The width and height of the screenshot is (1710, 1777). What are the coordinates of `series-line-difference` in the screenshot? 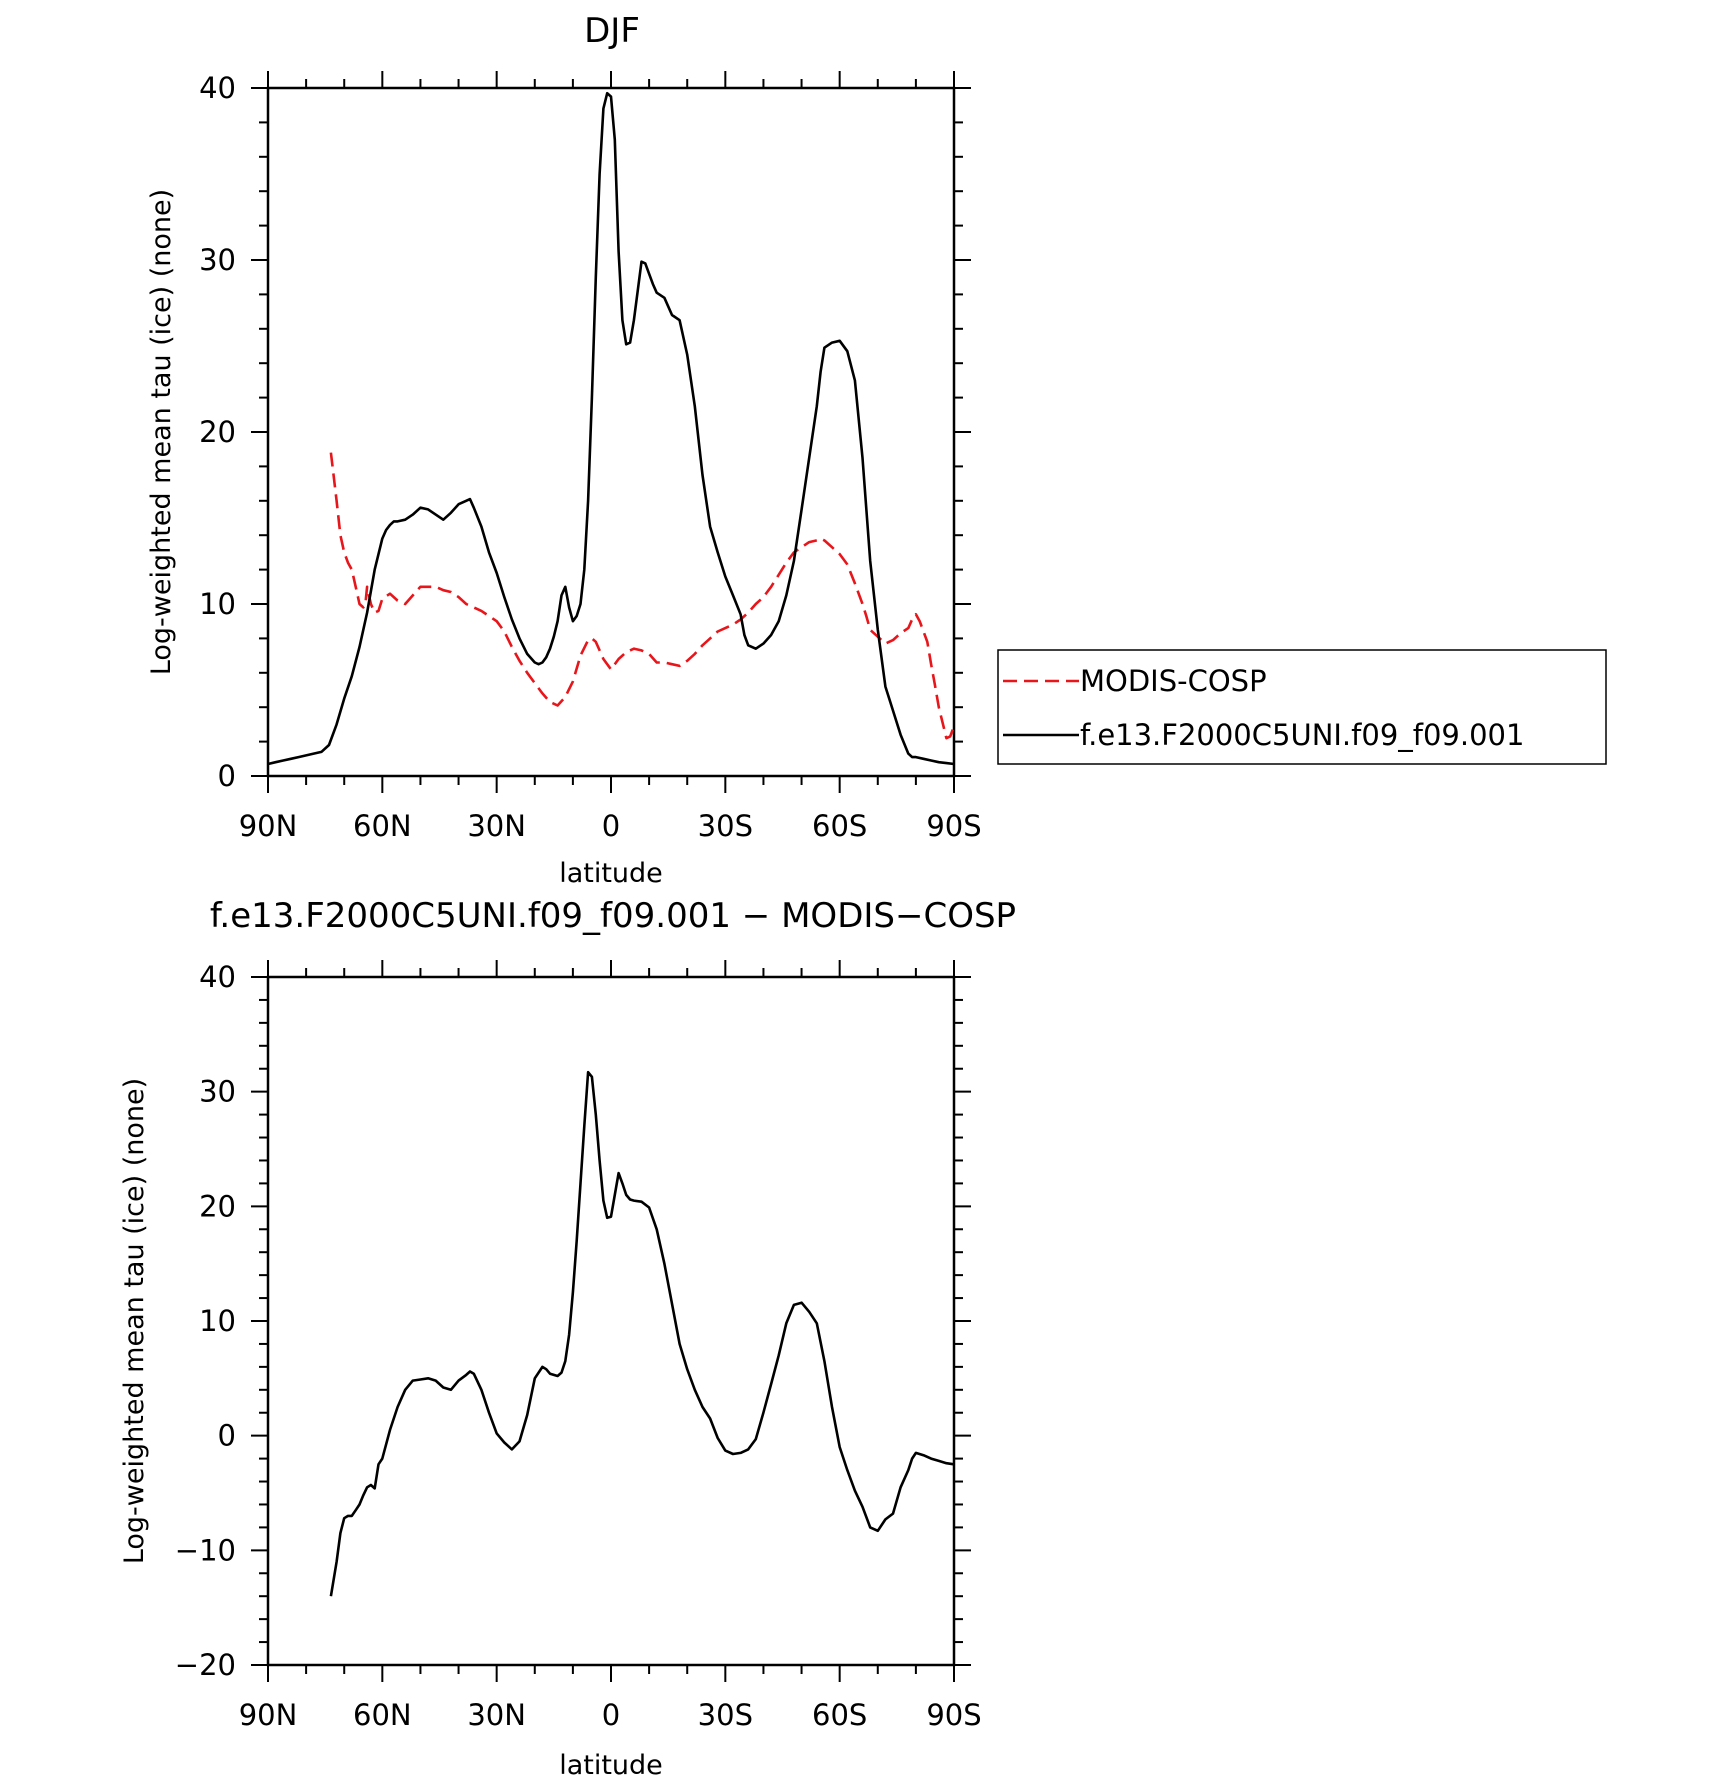 It's located at (642, 1333).